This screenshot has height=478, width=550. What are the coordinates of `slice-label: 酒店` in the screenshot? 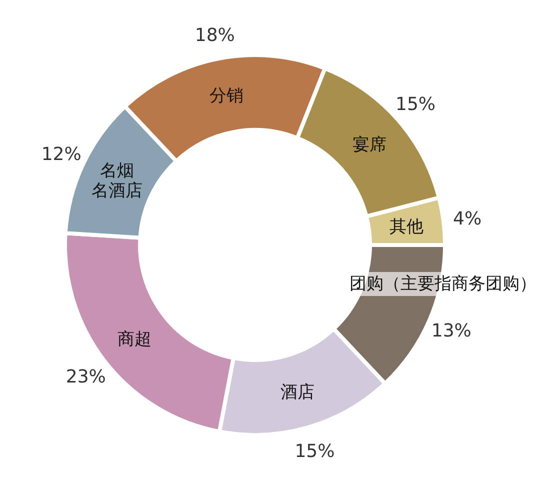 It's located at (297, 392).